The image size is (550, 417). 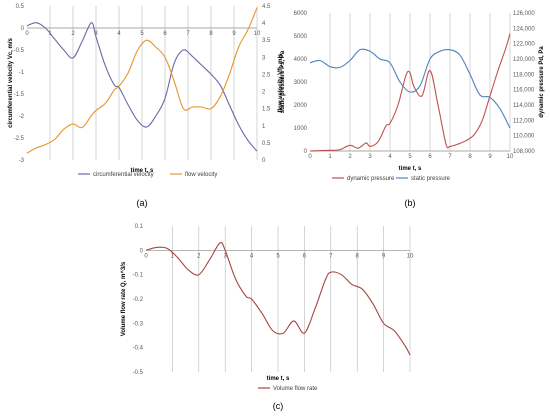 I want to click on series-line-flow-velocity, so click(x=142, y=80).